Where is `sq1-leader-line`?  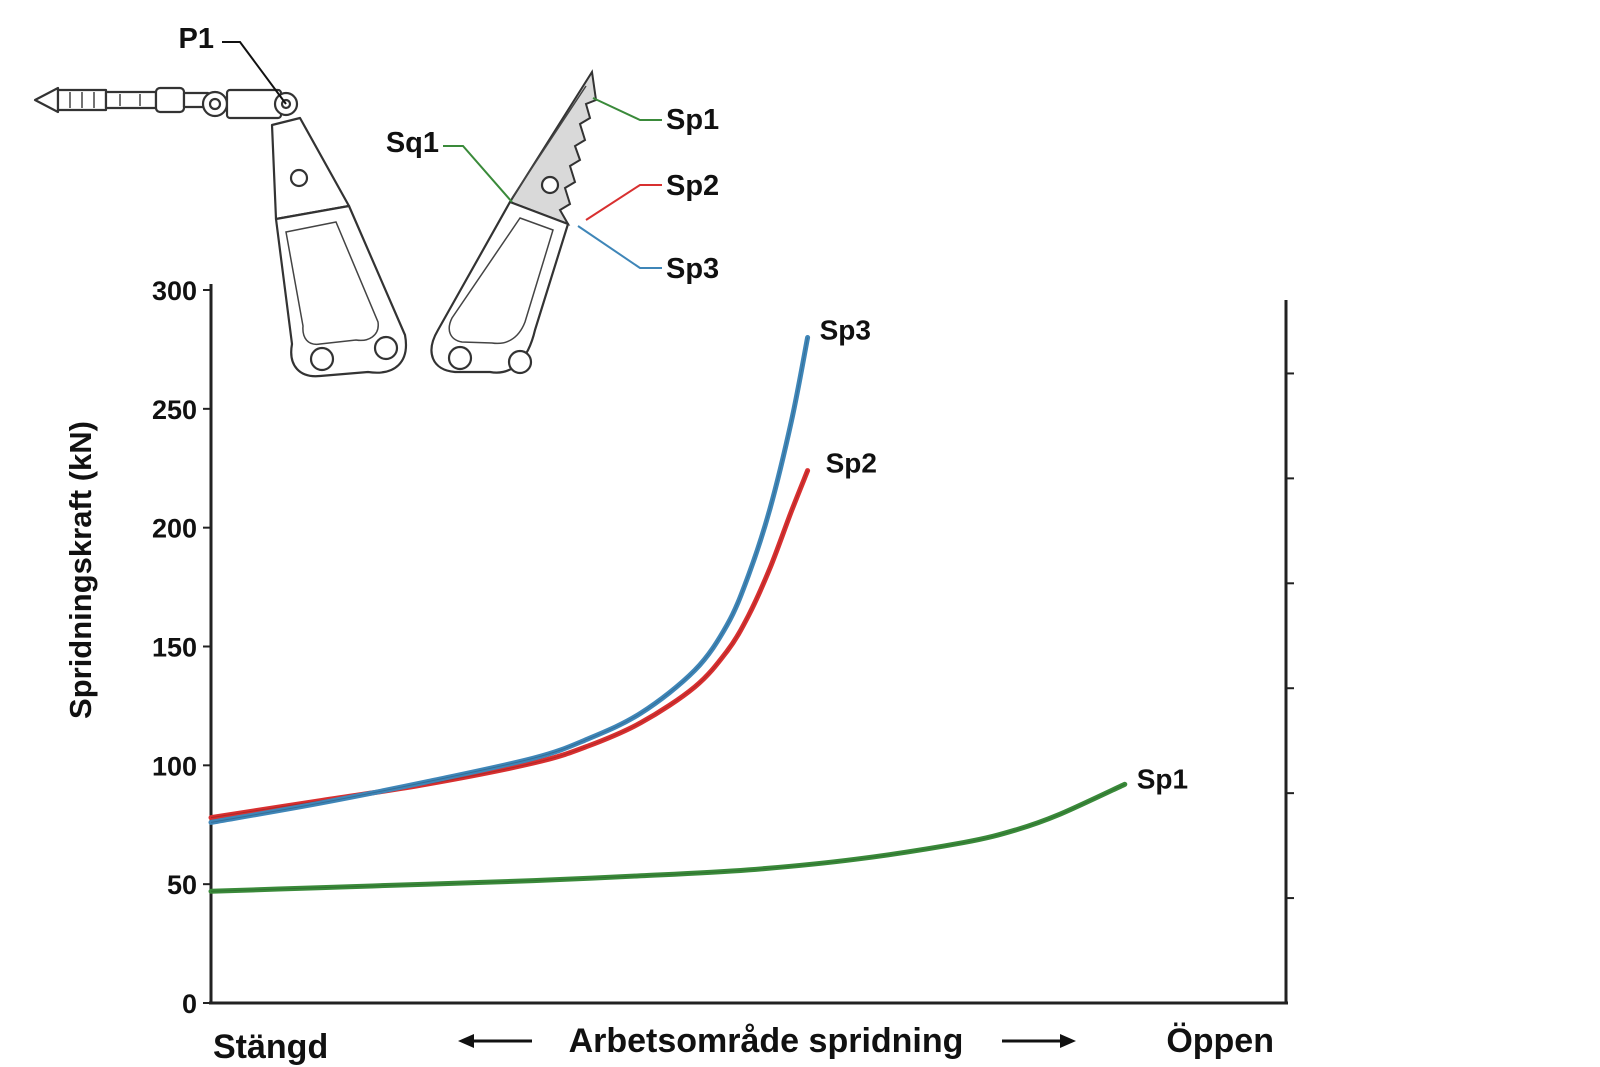 sq1-leader-line is located at coordinates (478, 174).